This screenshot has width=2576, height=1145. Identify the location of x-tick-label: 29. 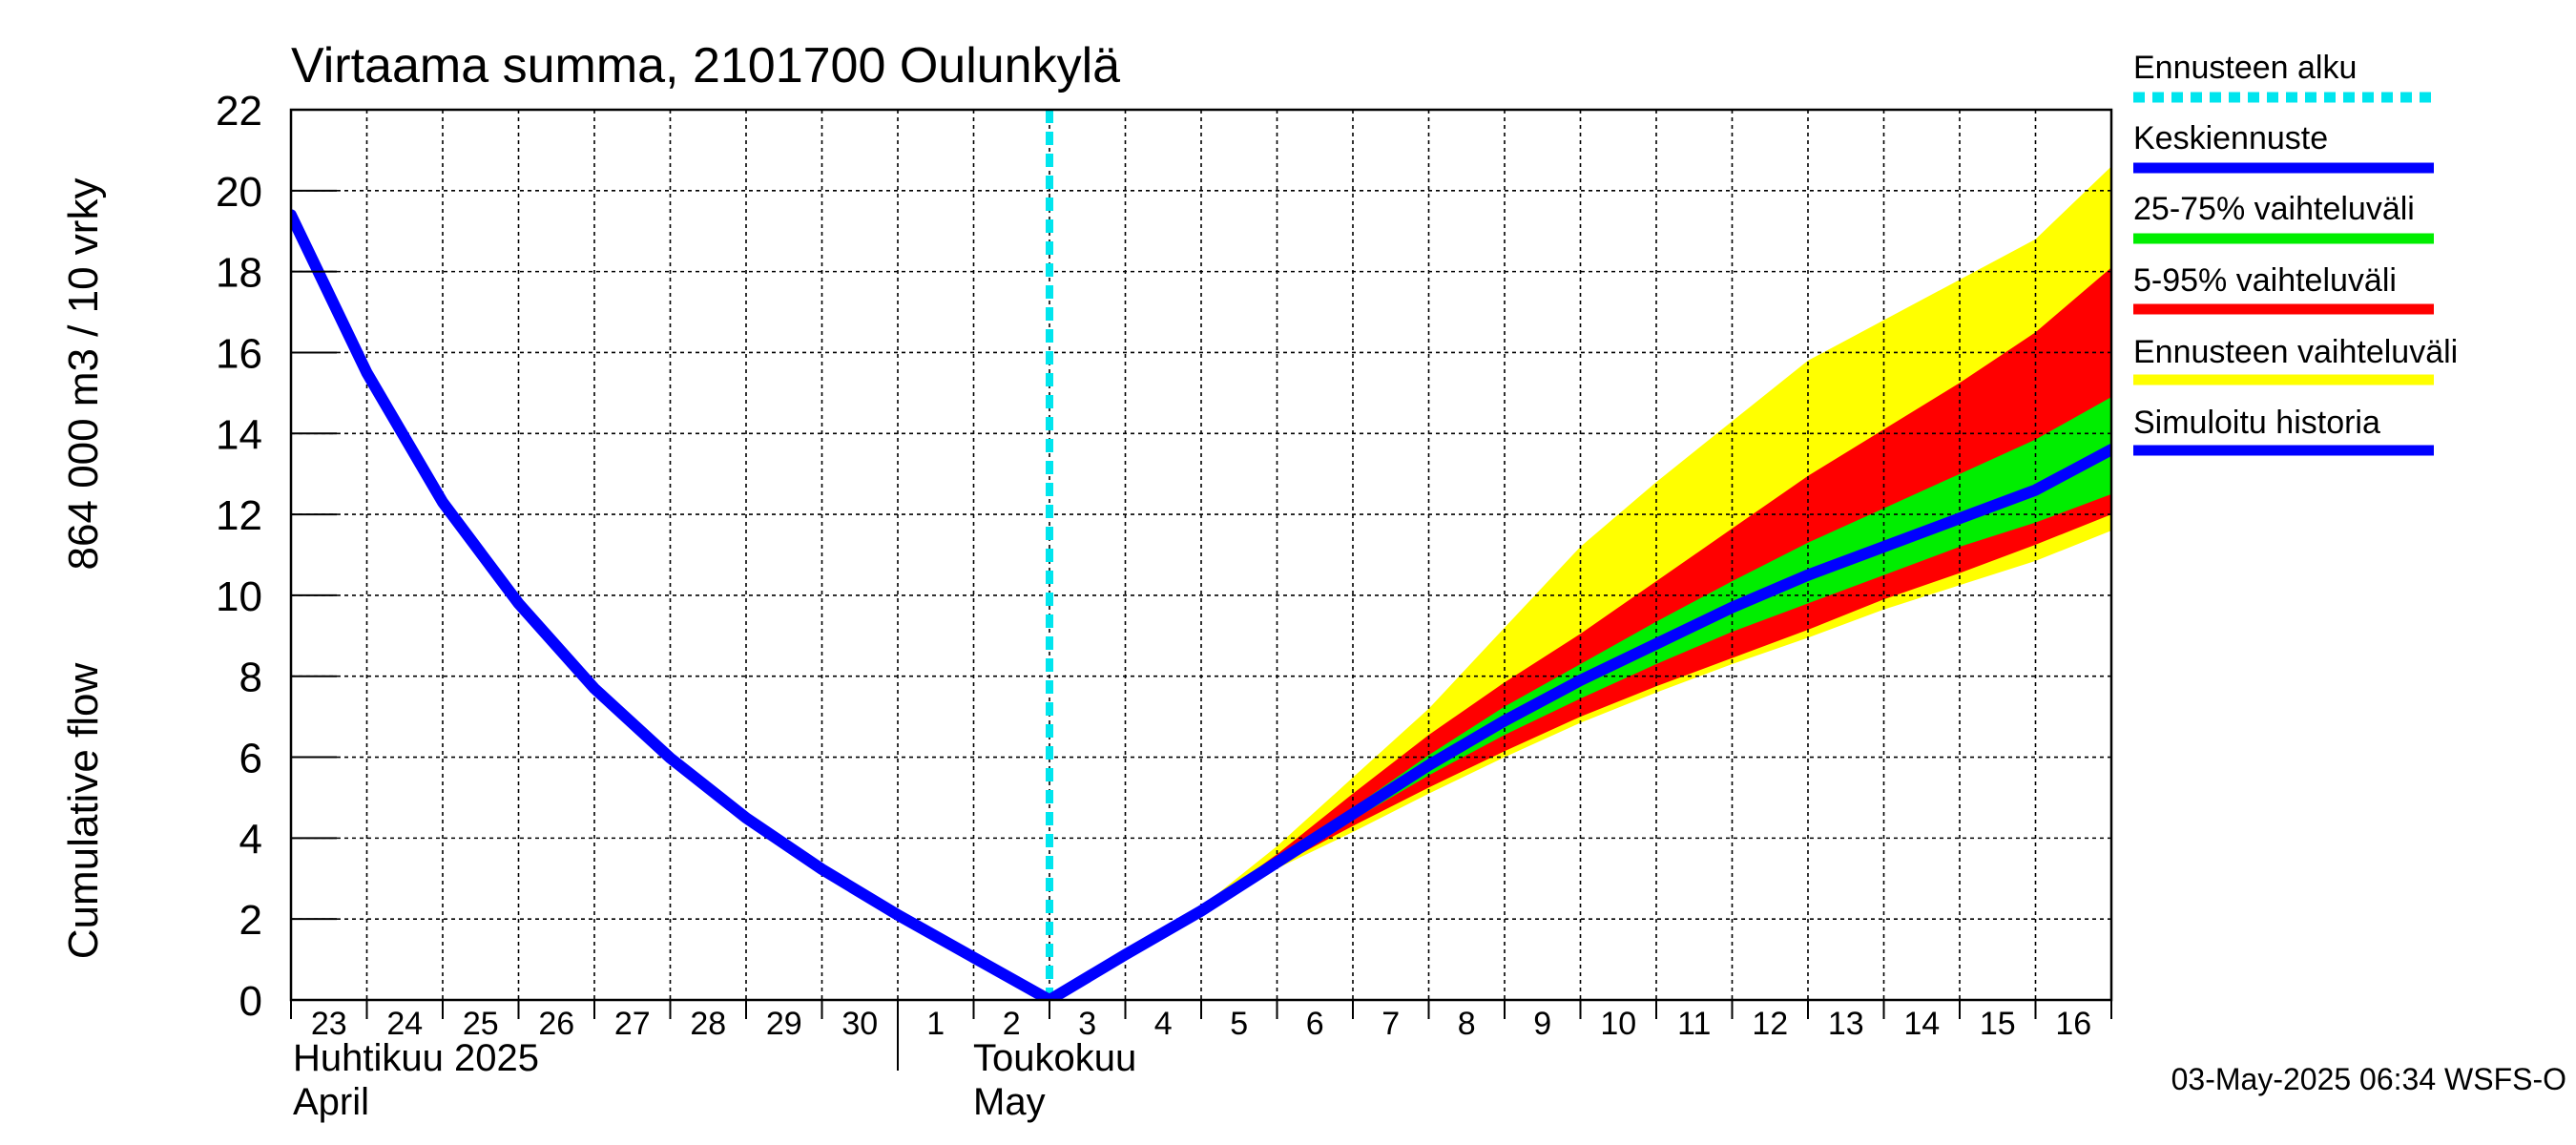
(784, 1024).